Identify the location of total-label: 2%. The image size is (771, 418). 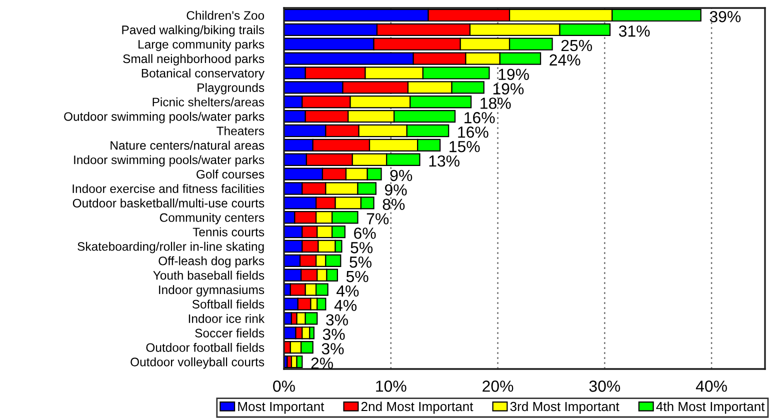
(322, 363).